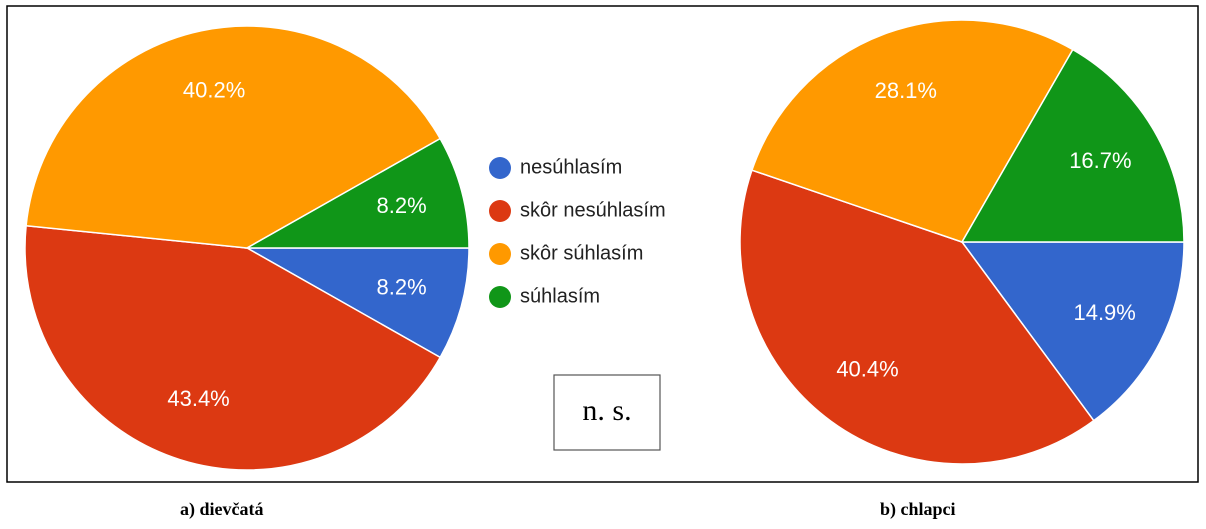  I want to click on slice-label: 14.9%, so click(1104, 312).